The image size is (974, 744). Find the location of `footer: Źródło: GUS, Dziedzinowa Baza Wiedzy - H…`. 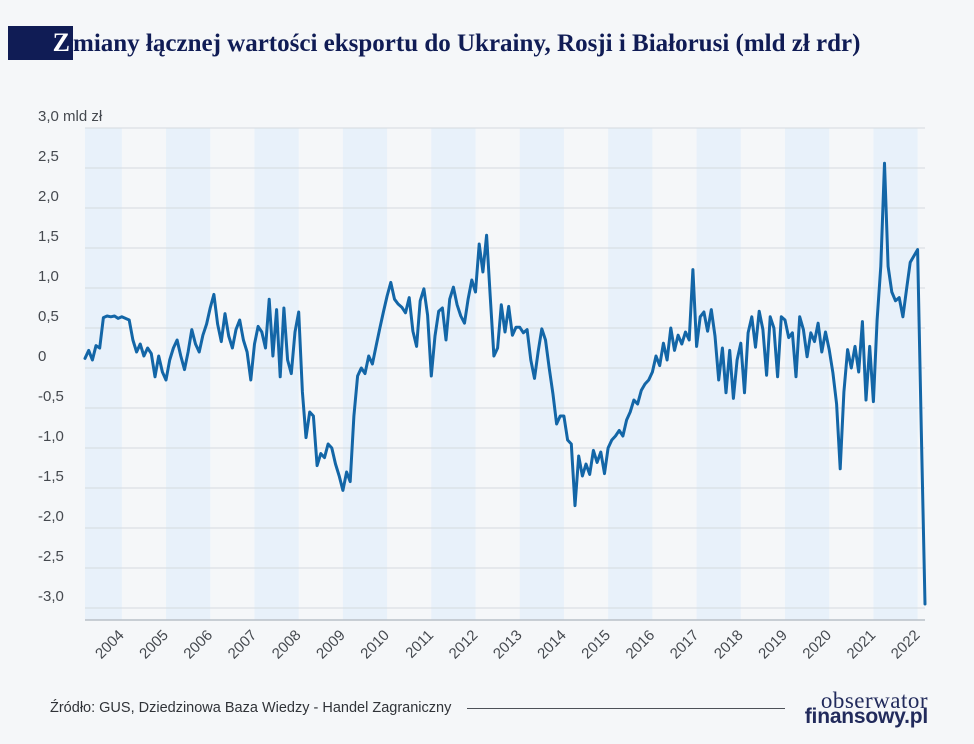

footer: Źródło: GUS, Dziedzinowa Baza Wiedzy - H… is located at coordinates (489, 708).